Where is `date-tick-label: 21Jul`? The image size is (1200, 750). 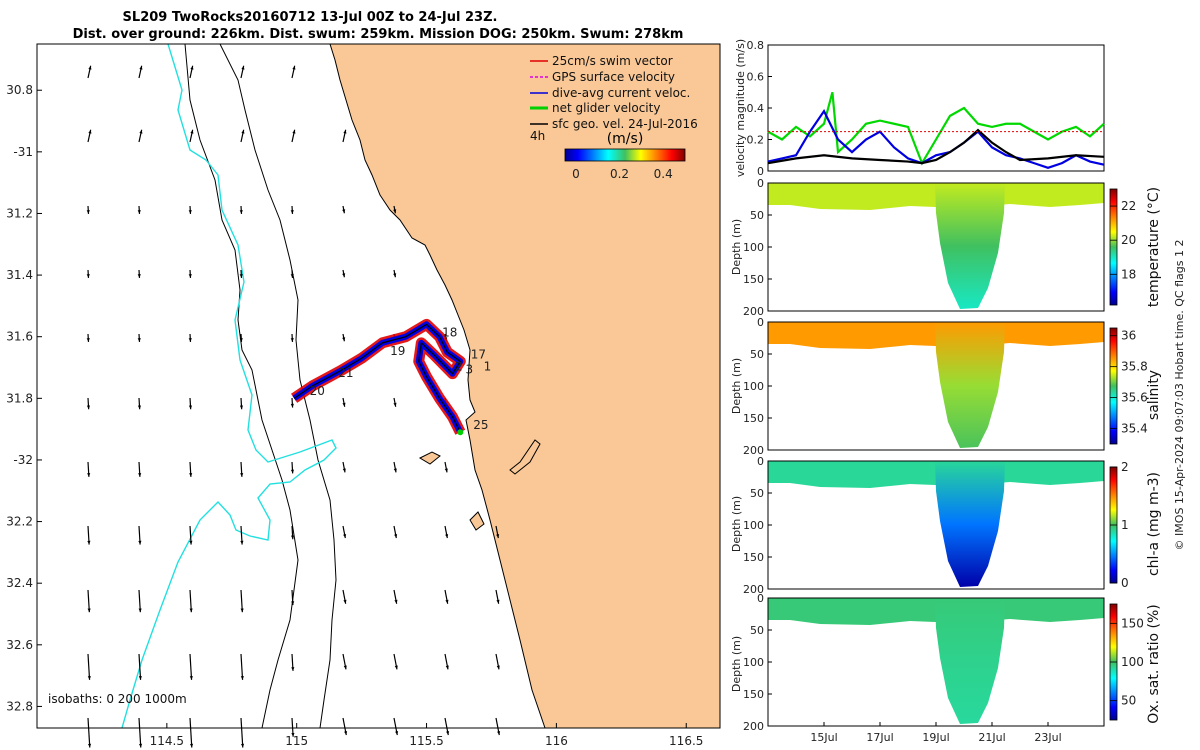
date-tick-label: 21Jul is located at coordinates (991, 737).